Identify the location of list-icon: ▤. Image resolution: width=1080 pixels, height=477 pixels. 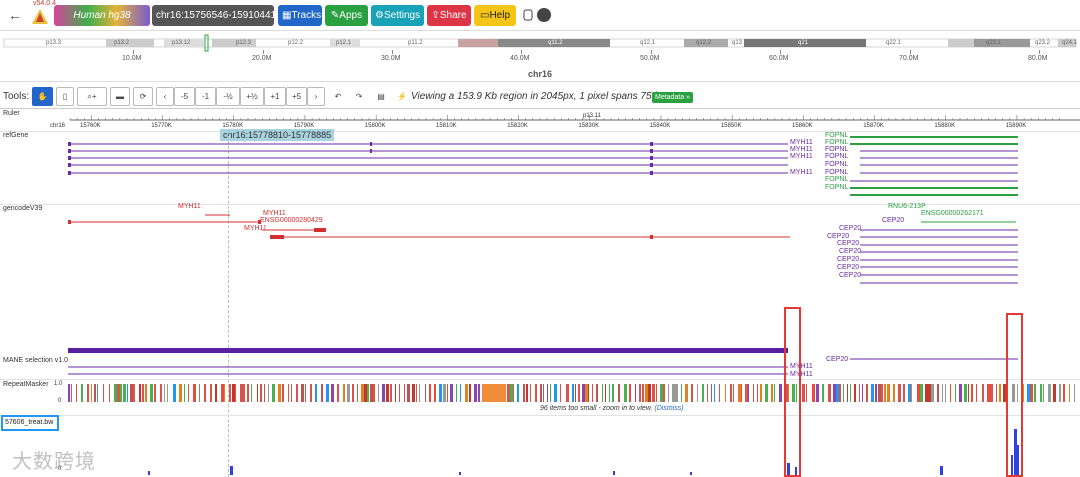
(381, 96).